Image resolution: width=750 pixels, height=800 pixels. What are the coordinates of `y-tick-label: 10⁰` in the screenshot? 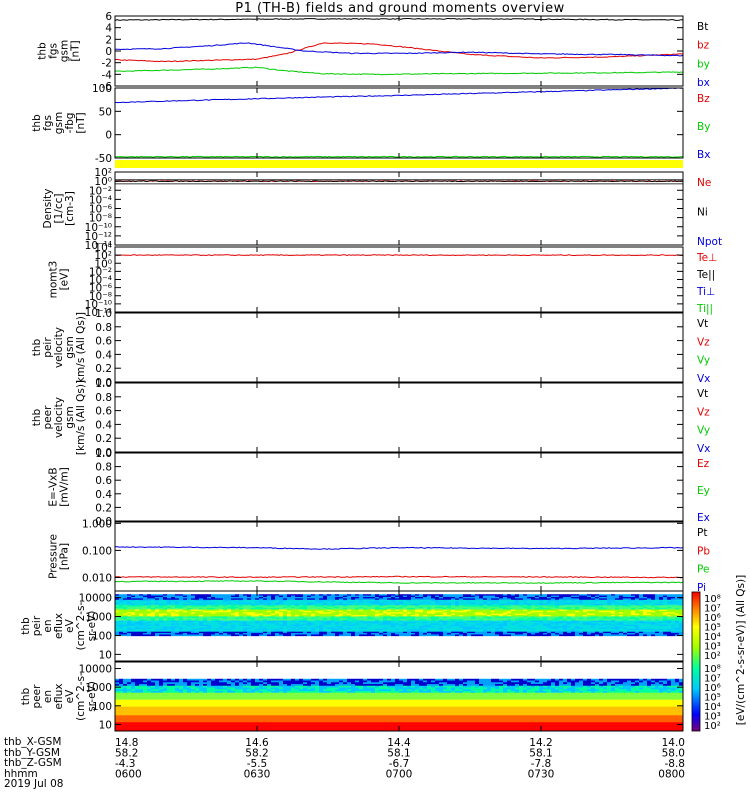 It's located at (103, 264).